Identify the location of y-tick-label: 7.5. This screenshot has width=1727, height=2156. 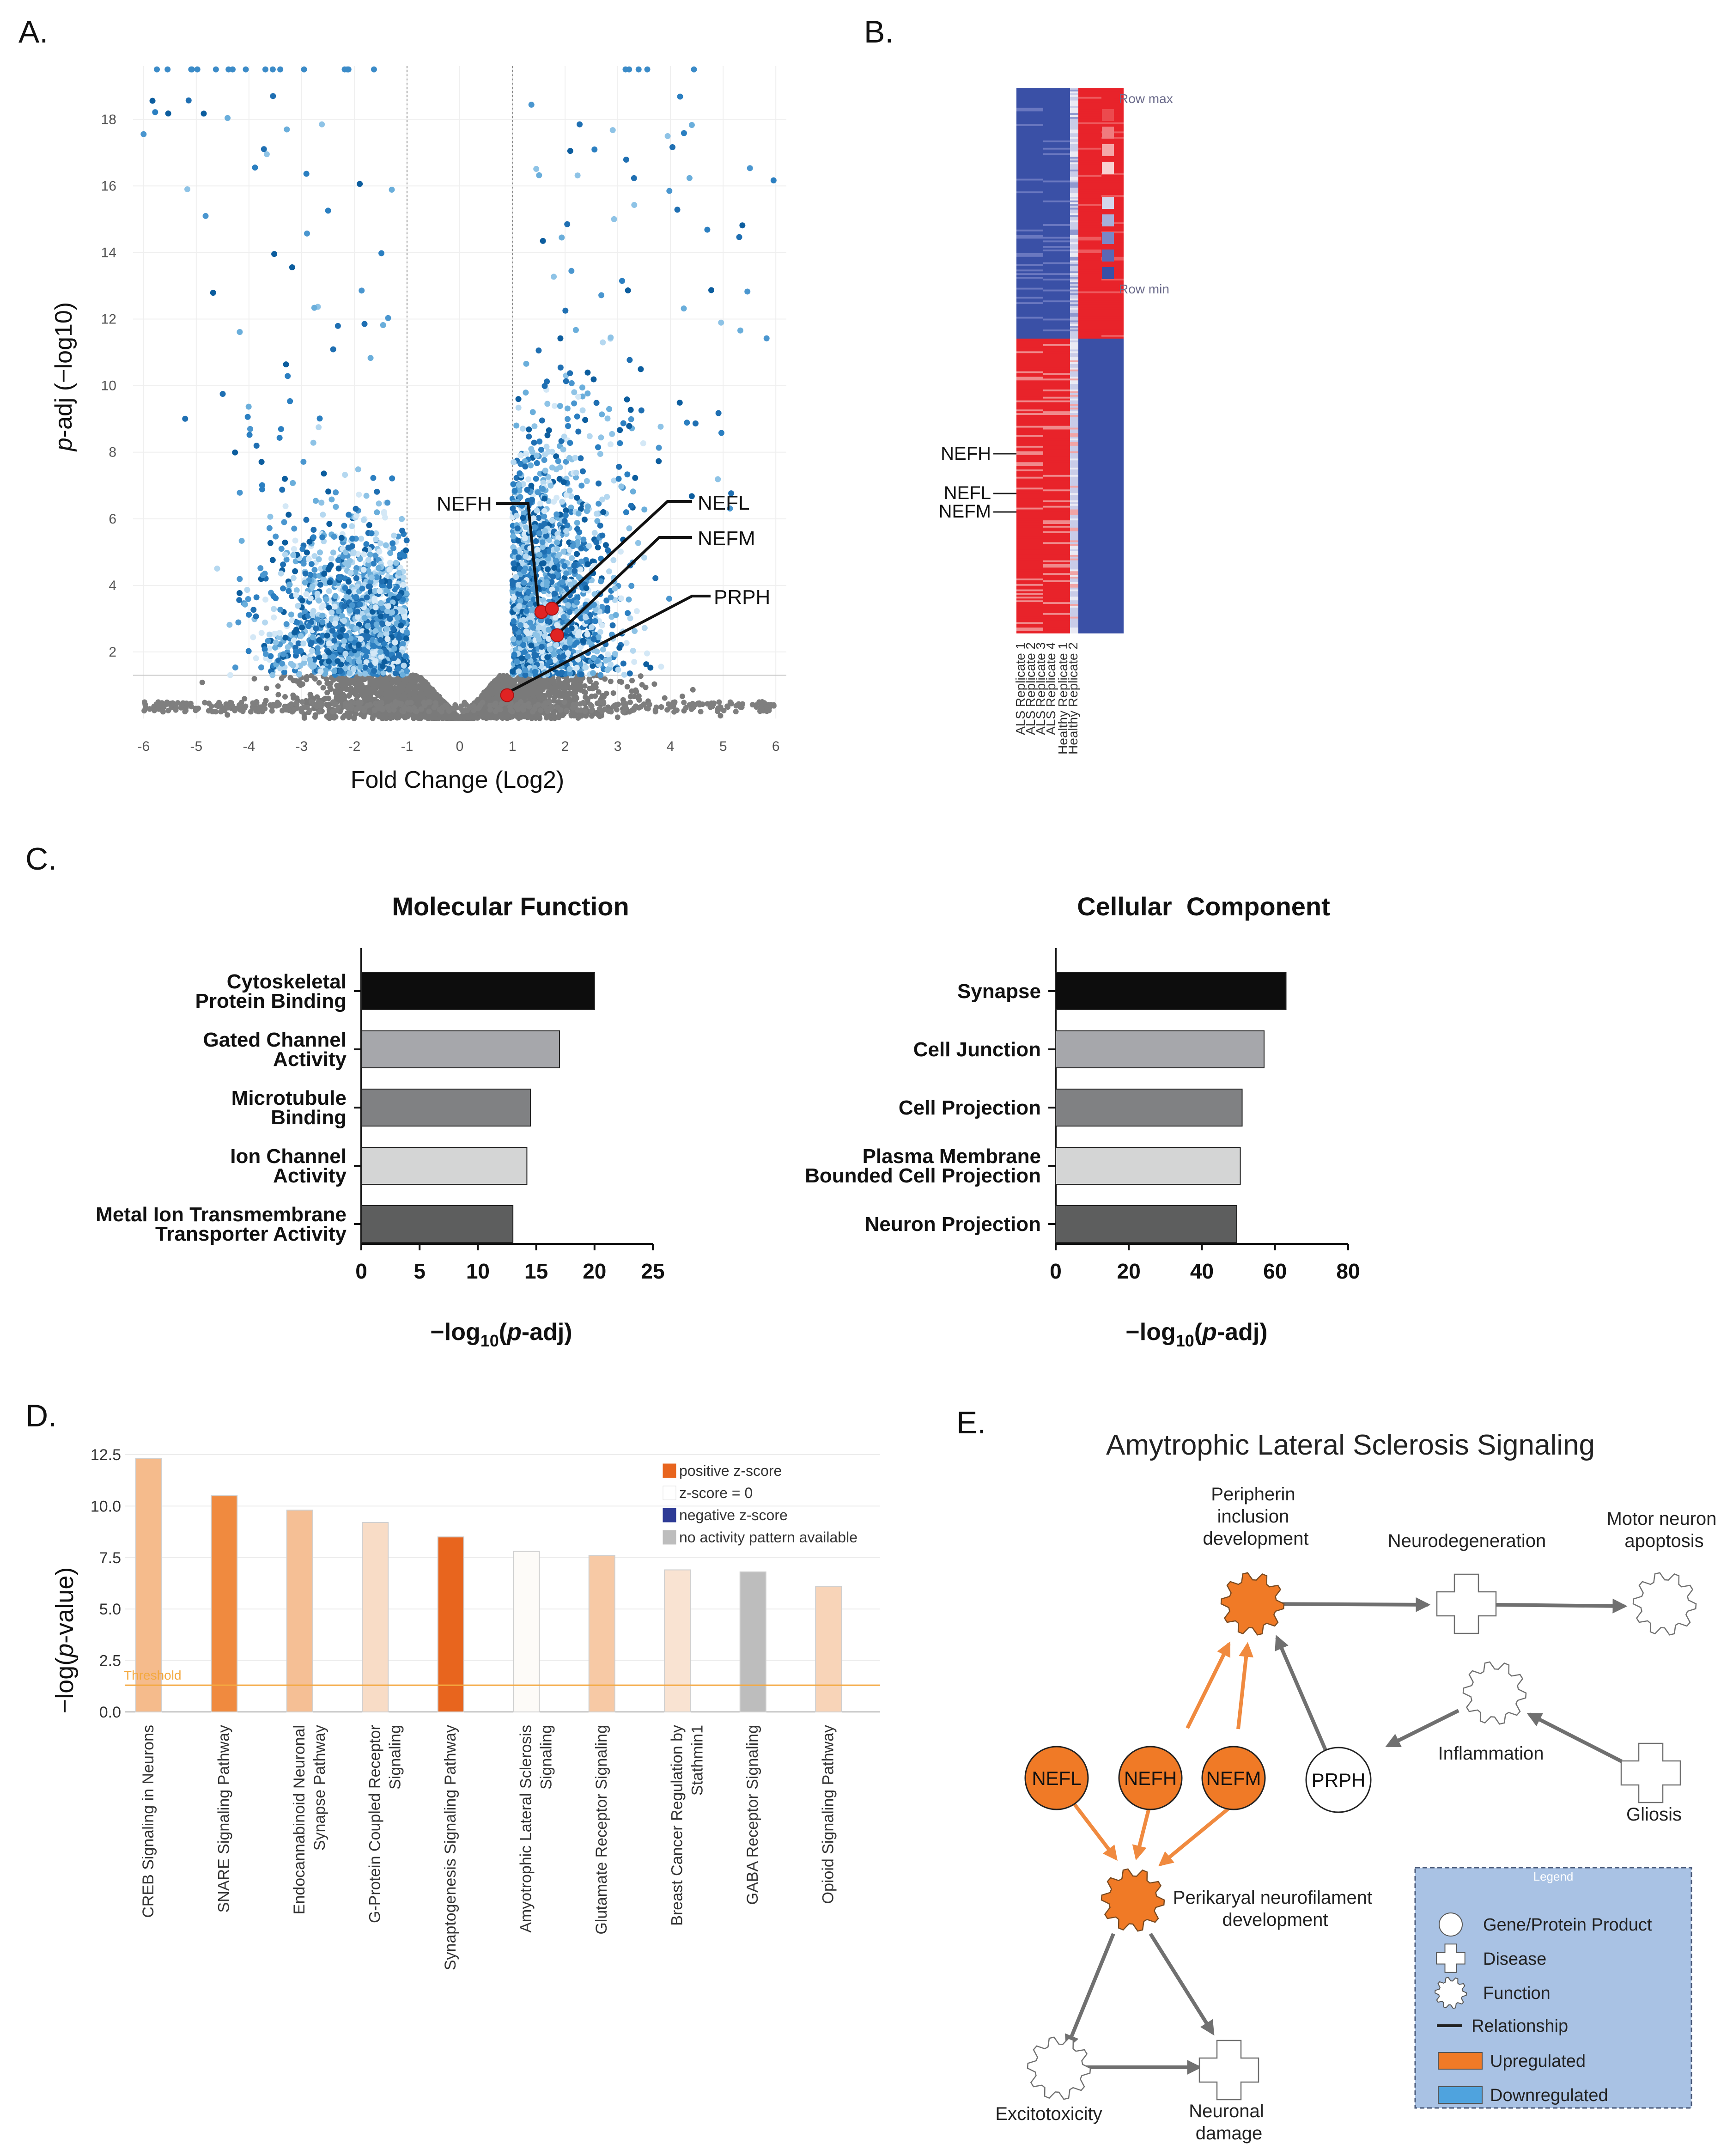
(110, 1558).